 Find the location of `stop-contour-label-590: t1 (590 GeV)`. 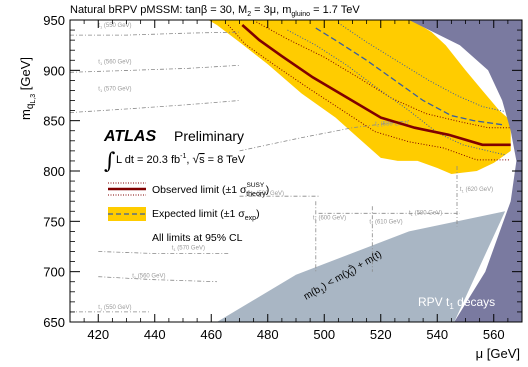

stop-contour-label-590: t1 (590 GeV) is located at coordinates (267, 194).